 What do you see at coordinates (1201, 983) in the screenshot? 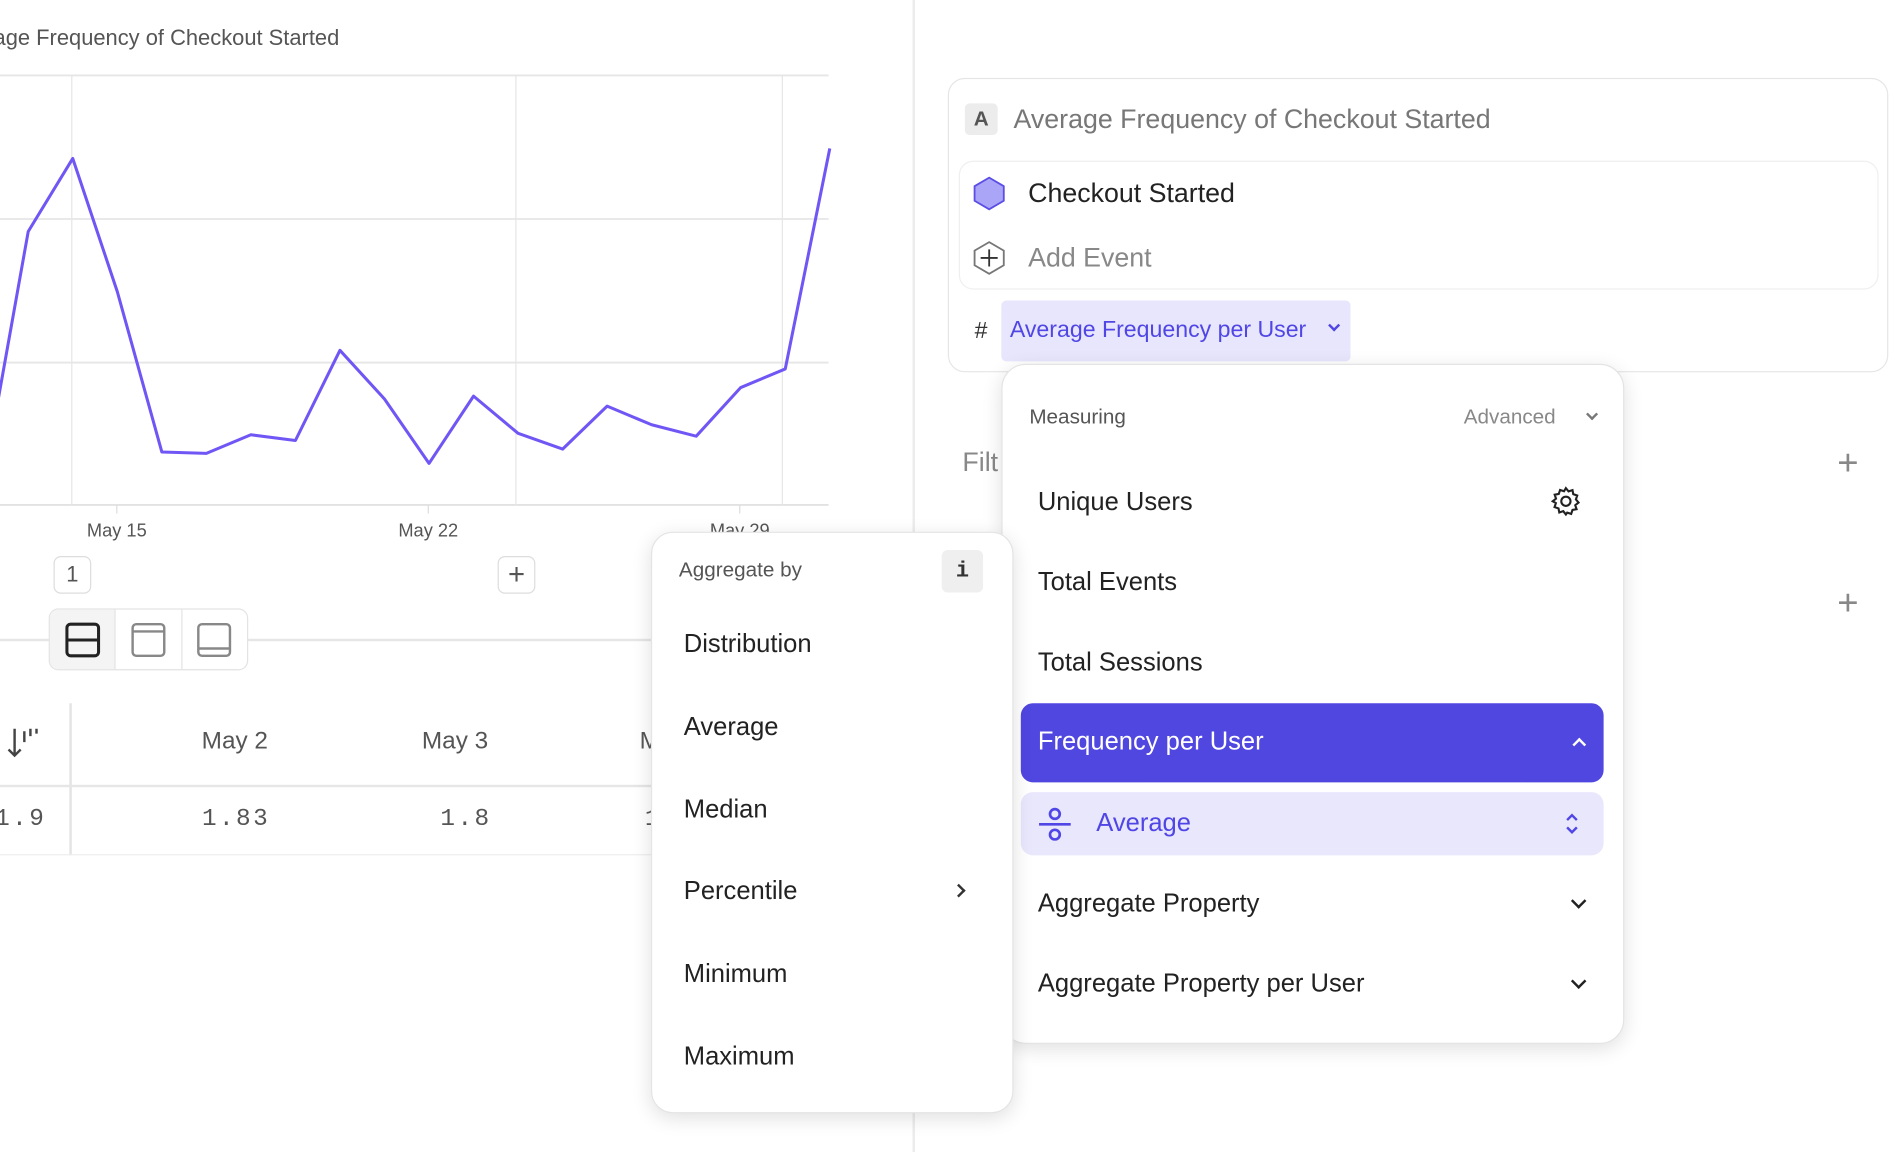
I see `menu-item-aggregate-property-per-user: Aggregate Property per User` at bounding box center [1201, 983].